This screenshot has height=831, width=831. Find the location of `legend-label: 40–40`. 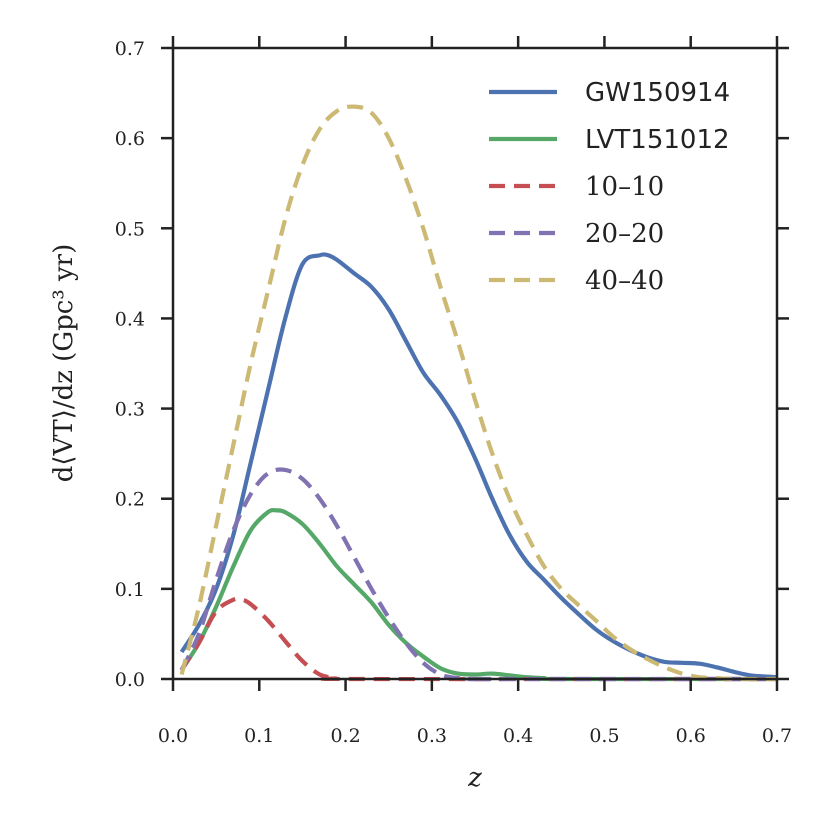

legend-label: 40–40 is located at coordinates (624, 281).